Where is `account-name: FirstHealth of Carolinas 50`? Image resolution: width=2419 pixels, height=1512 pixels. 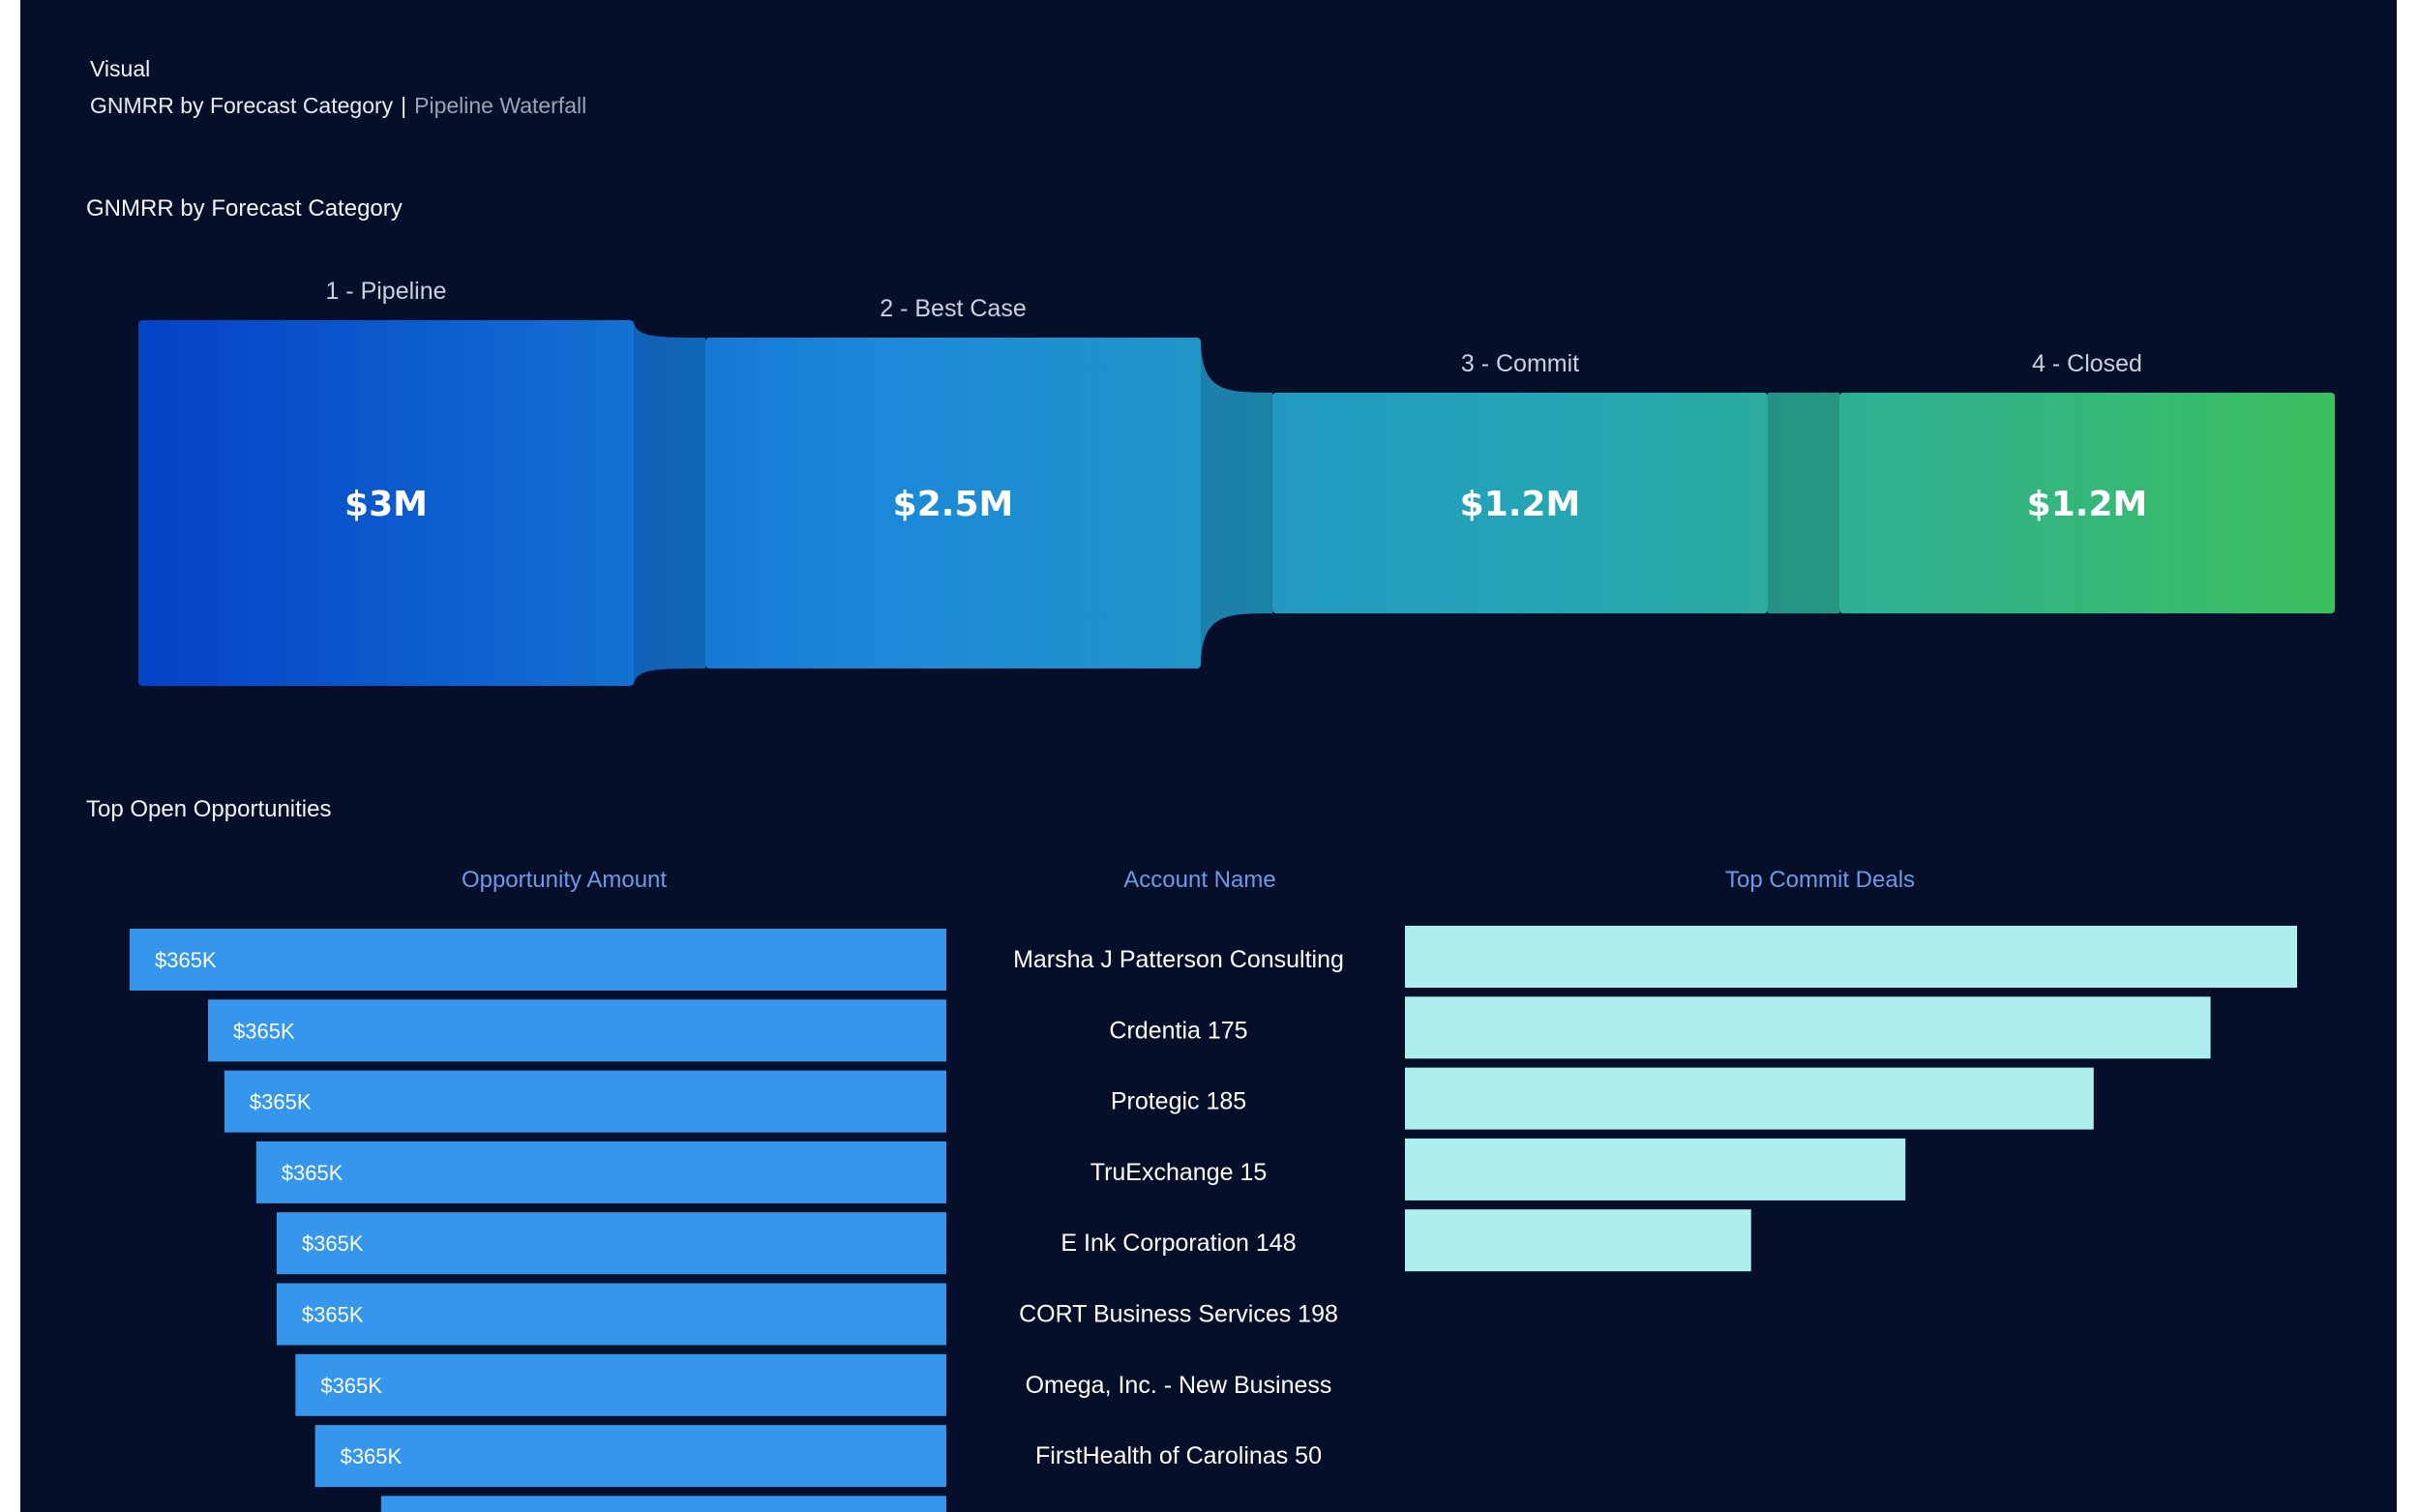 account-name: FirstHealth of Carolinas 50 is located at coordinates (1179, 1456).